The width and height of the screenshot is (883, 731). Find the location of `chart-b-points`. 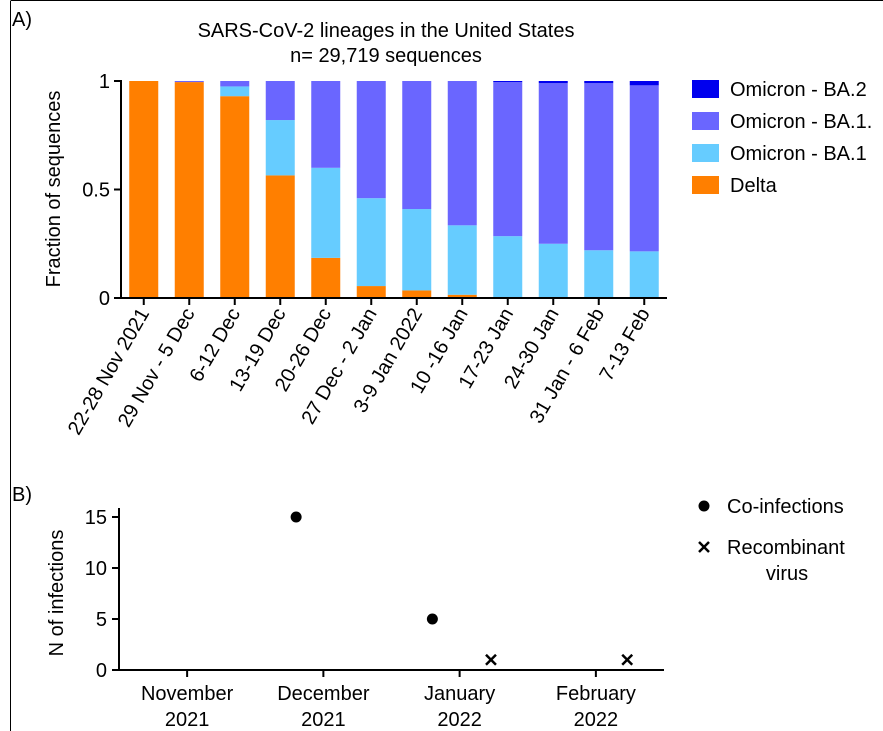

chart-b-points is located at coordinates (462, 588).